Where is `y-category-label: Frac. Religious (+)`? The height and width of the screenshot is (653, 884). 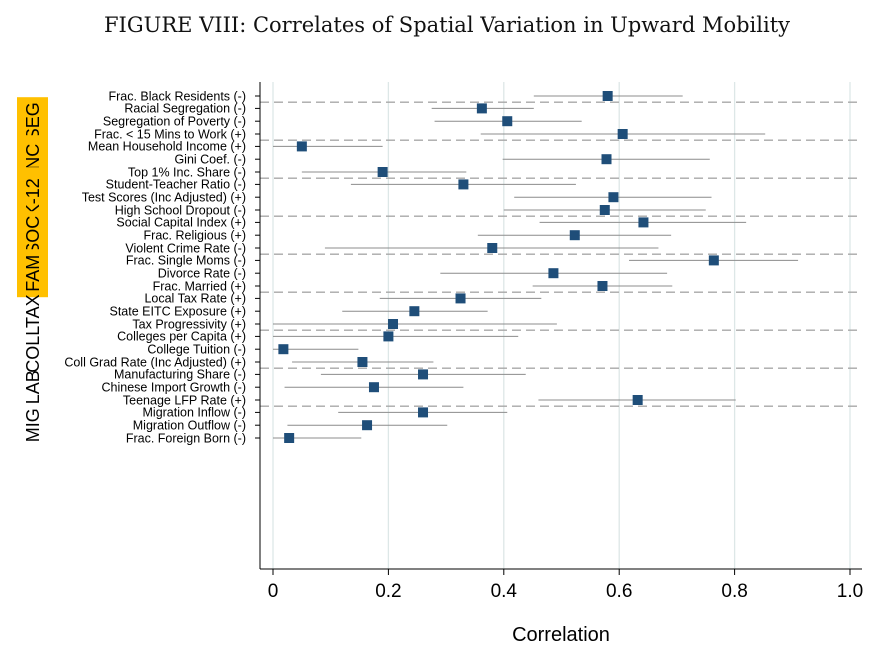
y-category-label: Frac. Religious (+) is located at coordinates (195, 236).